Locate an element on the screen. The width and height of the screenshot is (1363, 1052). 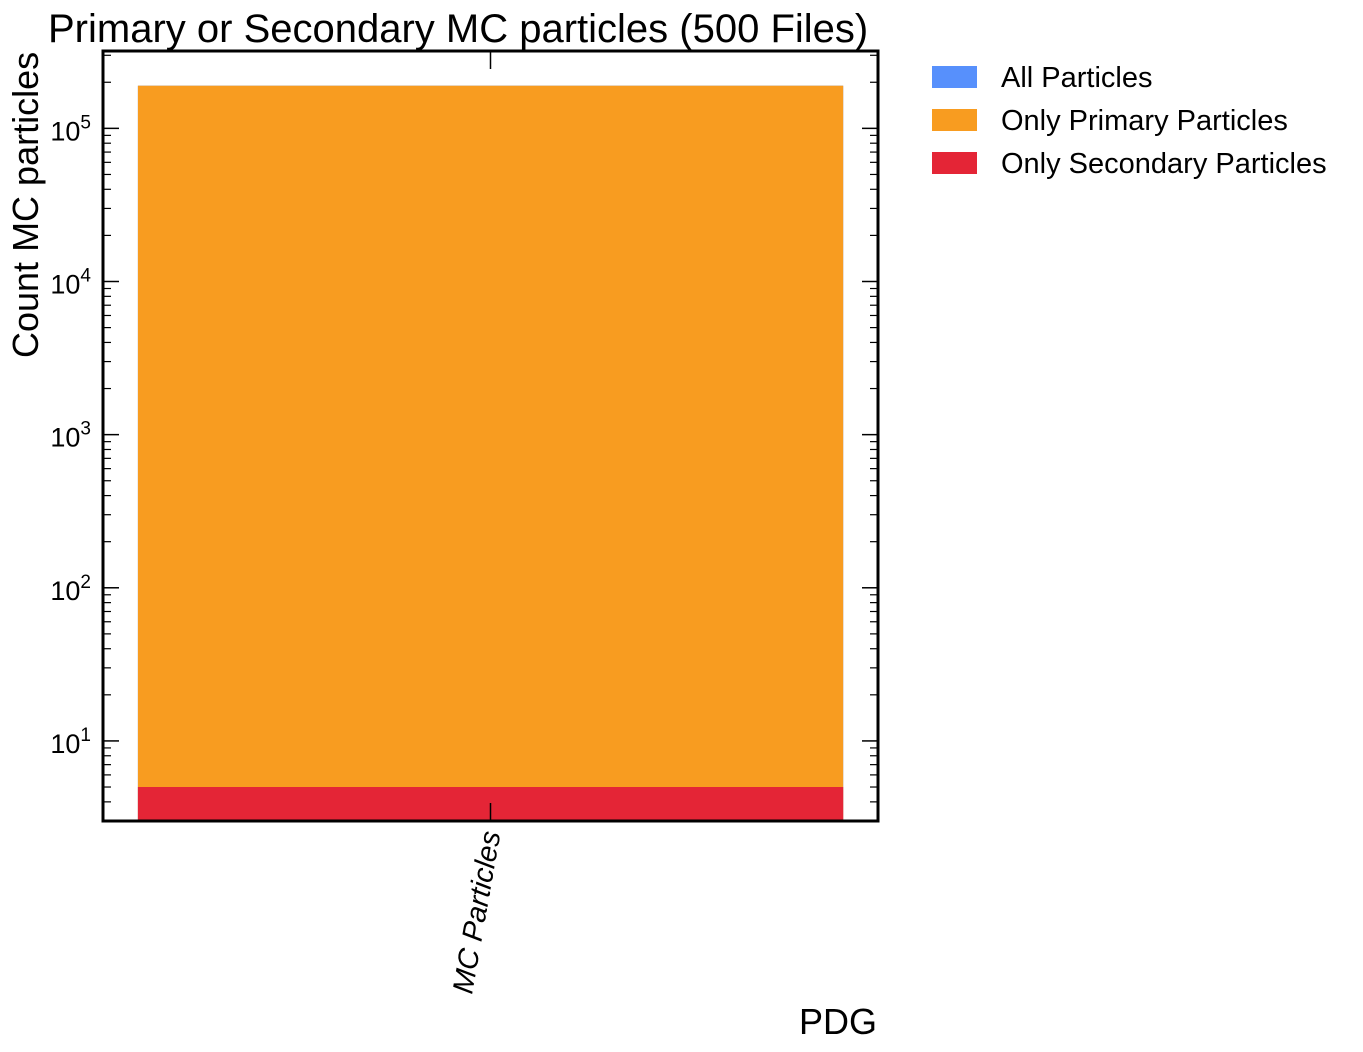
x-category-label: MC Particles is located at coordinates (477, 912).